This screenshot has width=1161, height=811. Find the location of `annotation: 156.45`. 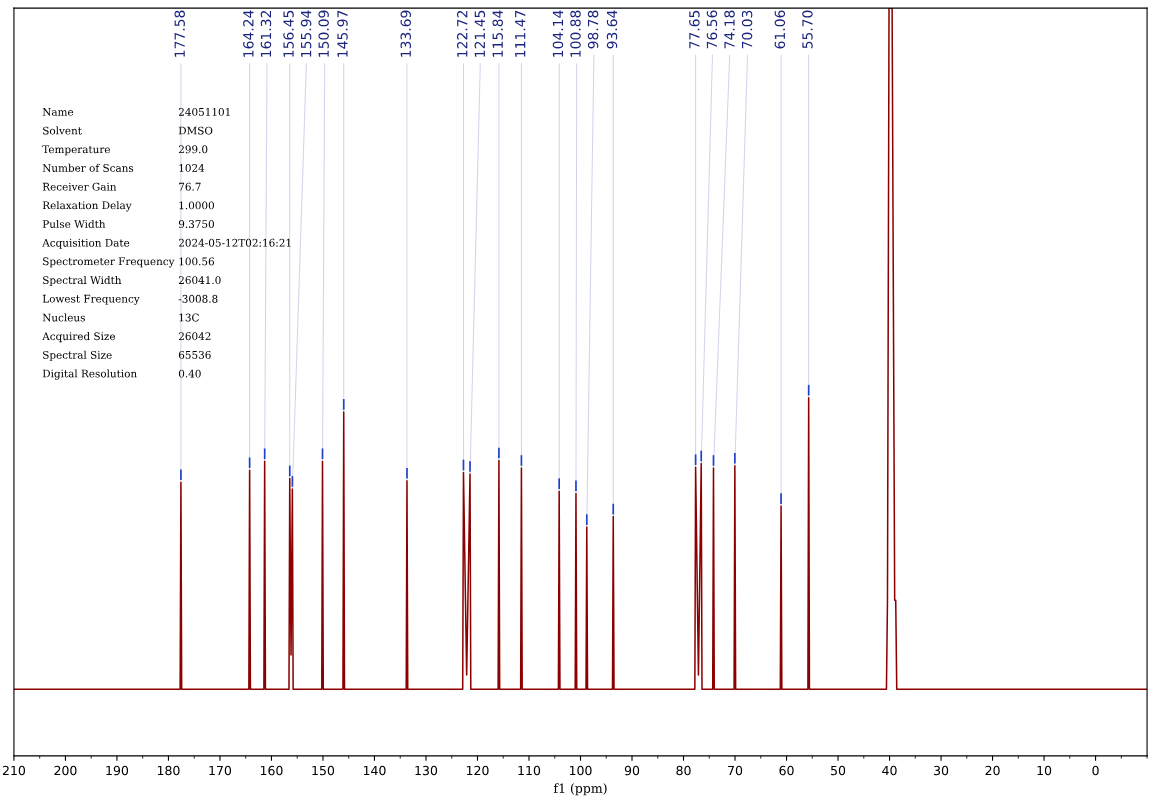

annotation: 156.45 is located at coordinates (288, 33).